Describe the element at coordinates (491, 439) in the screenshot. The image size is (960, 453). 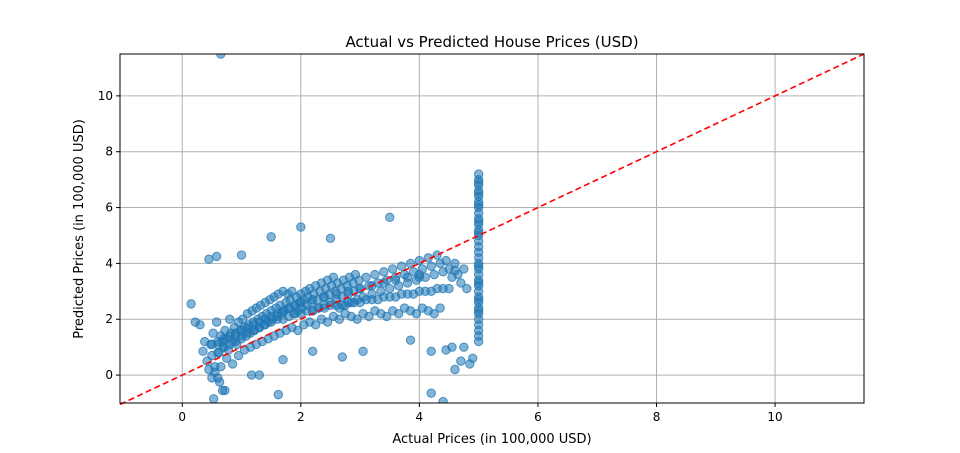
I see `x-axis-label: Actual Prices (in 100,000 USD)` at that location.